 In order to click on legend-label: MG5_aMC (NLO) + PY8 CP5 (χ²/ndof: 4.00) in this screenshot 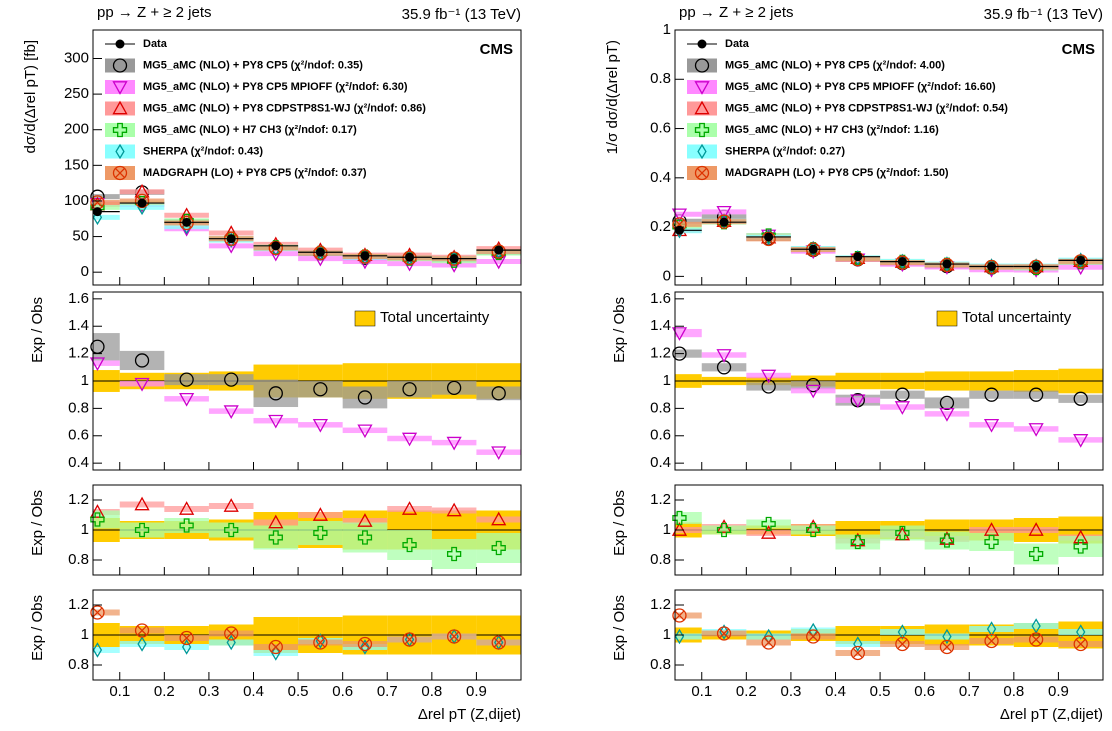, I will do `click(835, 65)`.